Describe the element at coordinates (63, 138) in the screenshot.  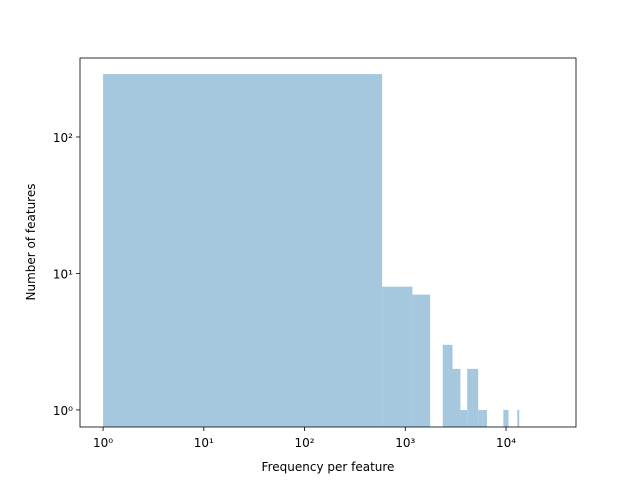
I see `y-tick-label: 10²` at that location.